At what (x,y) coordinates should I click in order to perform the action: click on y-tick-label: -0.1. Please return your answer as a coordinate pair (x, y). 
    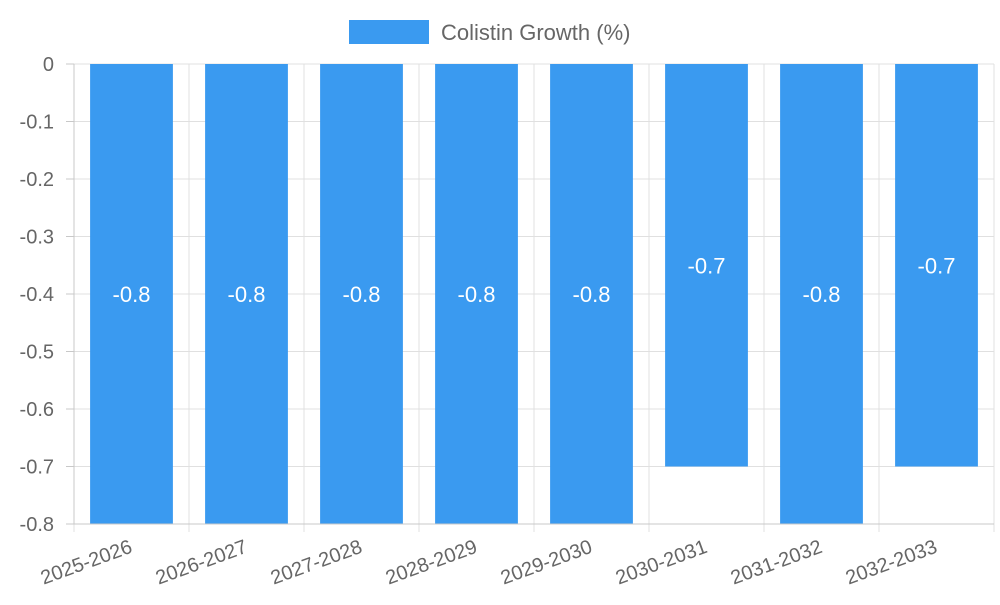
    Looking at the image, I should click on (37, 123).